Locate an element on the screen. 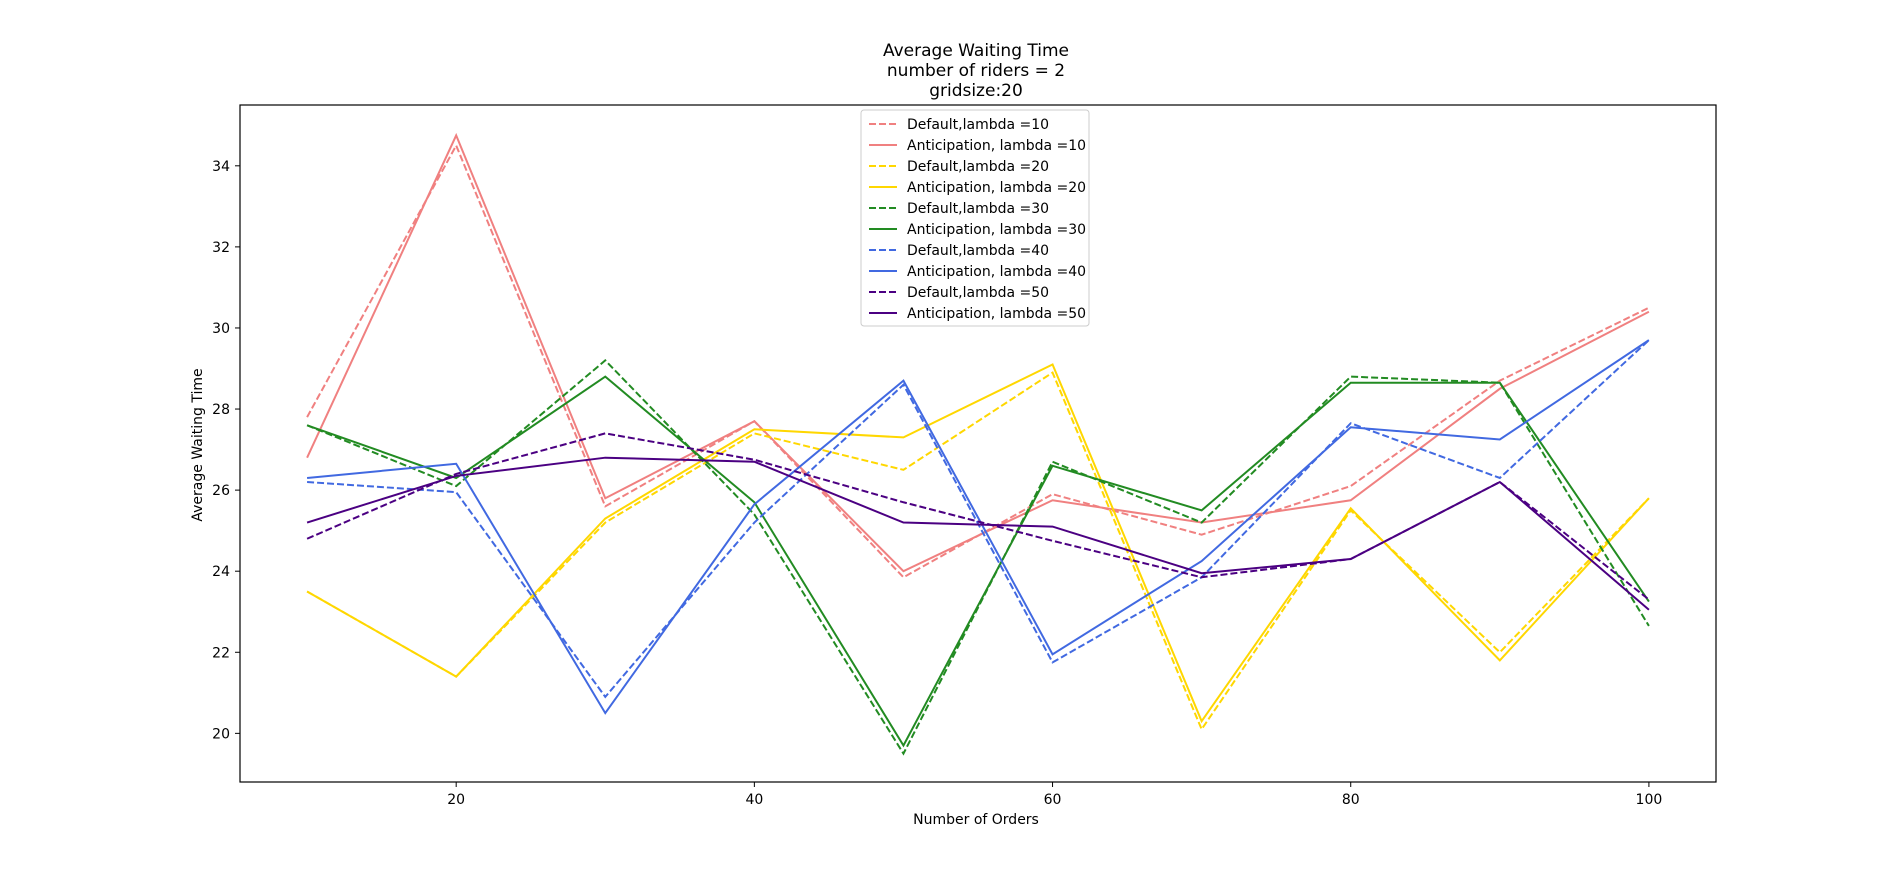  legend-label-6: Anticipation, lambda =30 is located at coordinates (996, 230).